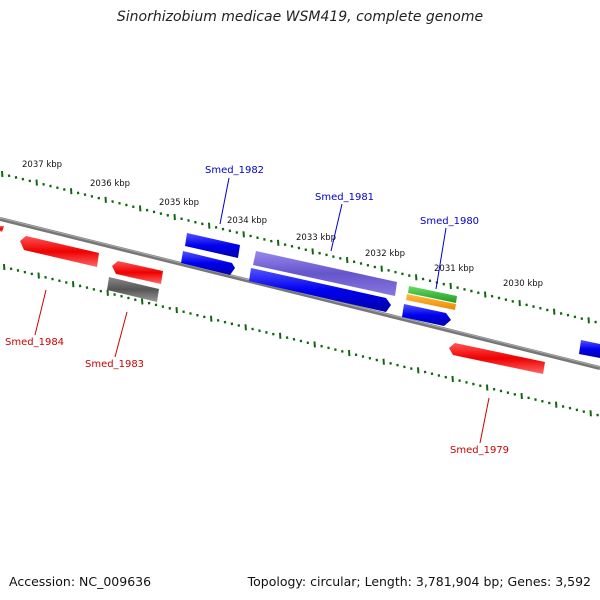 The width and height of the screenshot is (600, 600). I want to click on gene-label: Smed_1980, so click(449, 221).